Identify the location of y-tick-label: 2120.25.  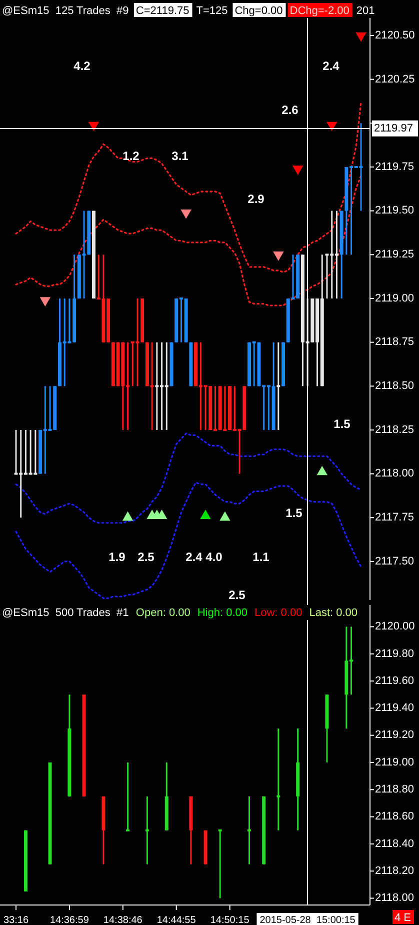
(395, 79).